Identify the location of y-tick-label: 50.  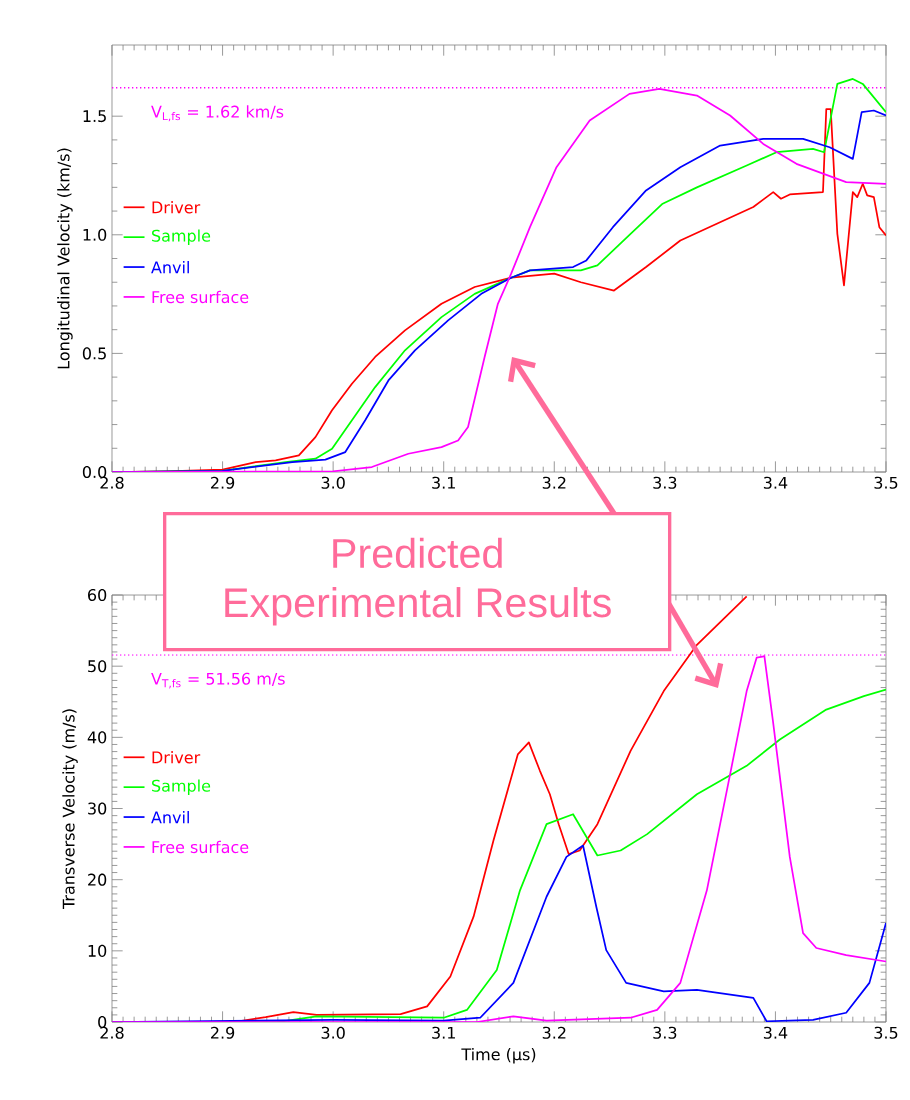
(97, 666).